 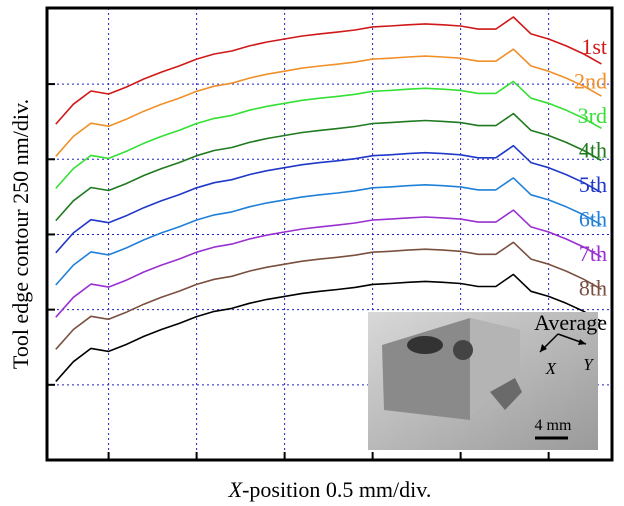 What do you see at coordinates (593, 253) in the screenshot?
I see `legend-label: 7th` at bounding box center [593, 253].